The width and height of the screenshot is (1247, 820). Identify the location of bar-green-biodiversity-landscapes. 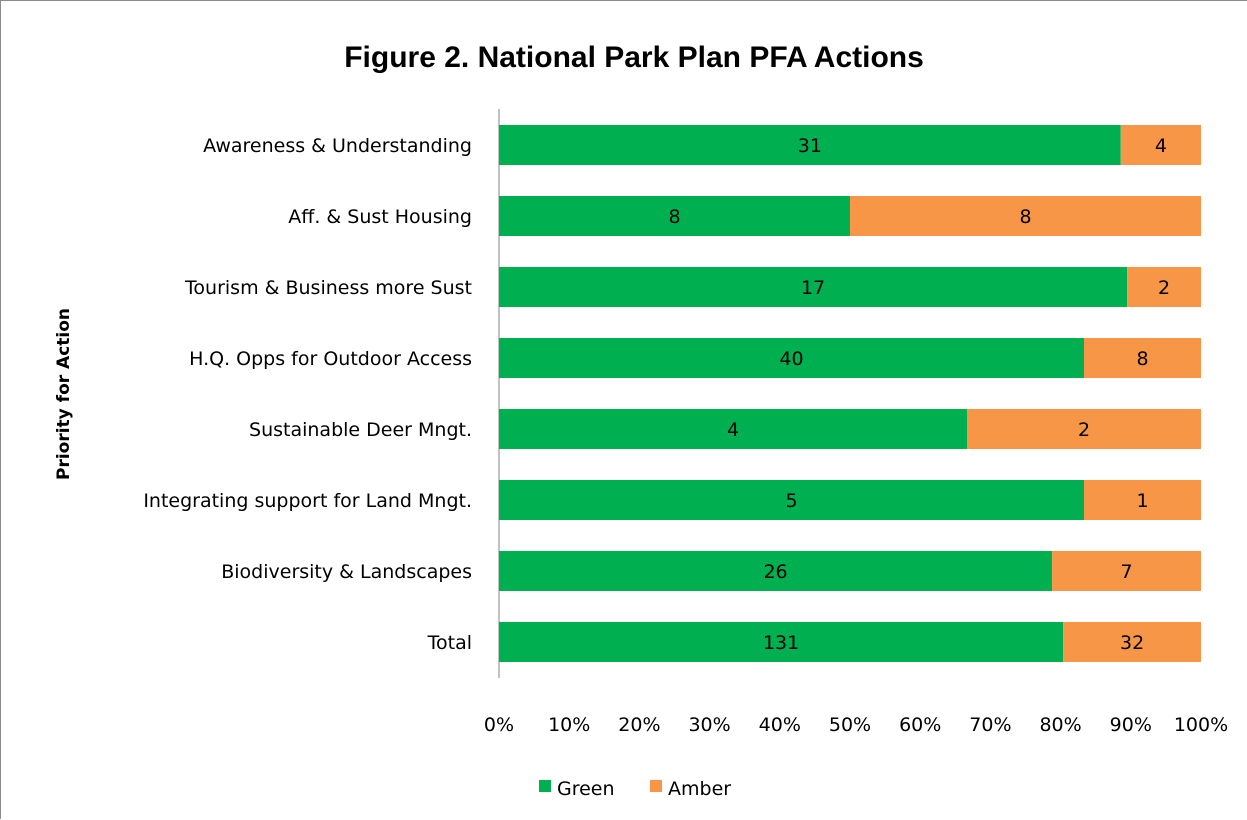
(776, 571).